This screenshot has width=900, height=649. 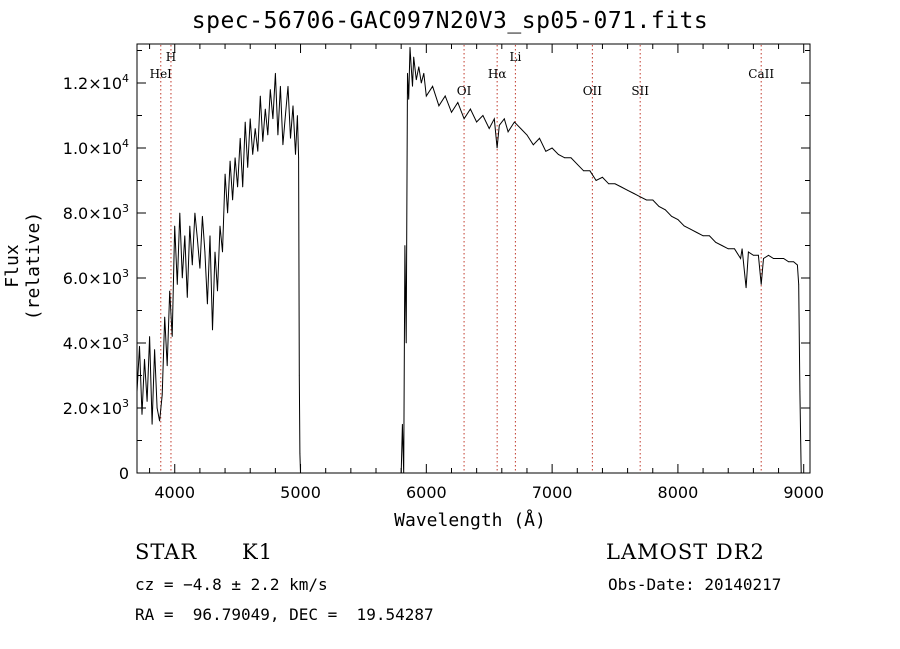 What do you see at coordinates (231, 584) in the screenshot?
I see `redshift-text: cz = −4.8 ± 2.2 km/s` at bounding box center [231, 584].